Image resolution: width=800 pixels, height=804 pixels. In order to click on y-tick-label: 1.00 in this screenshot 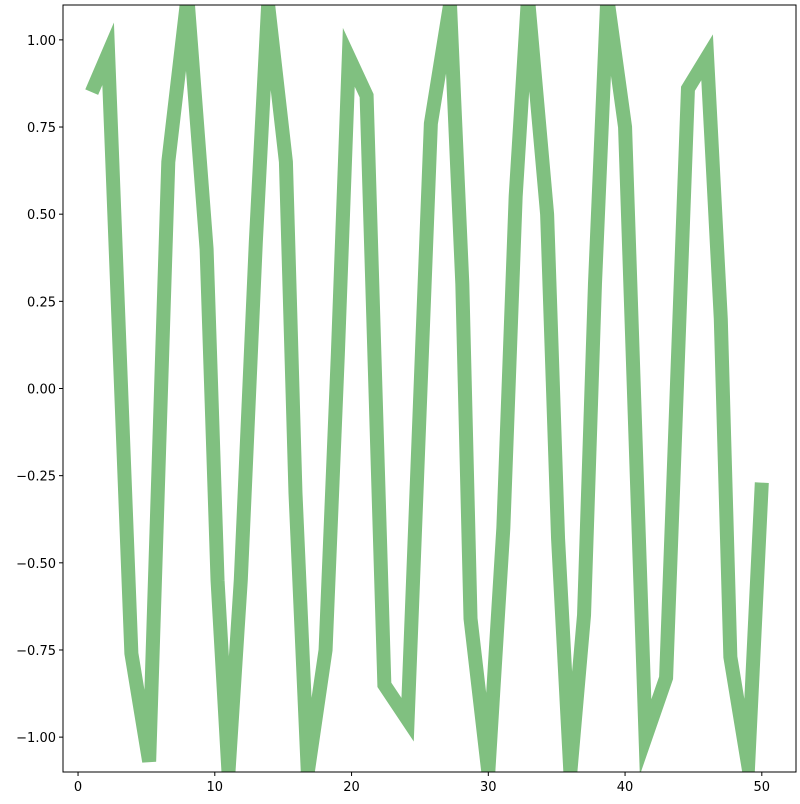, I will do `click(41, 41)`.